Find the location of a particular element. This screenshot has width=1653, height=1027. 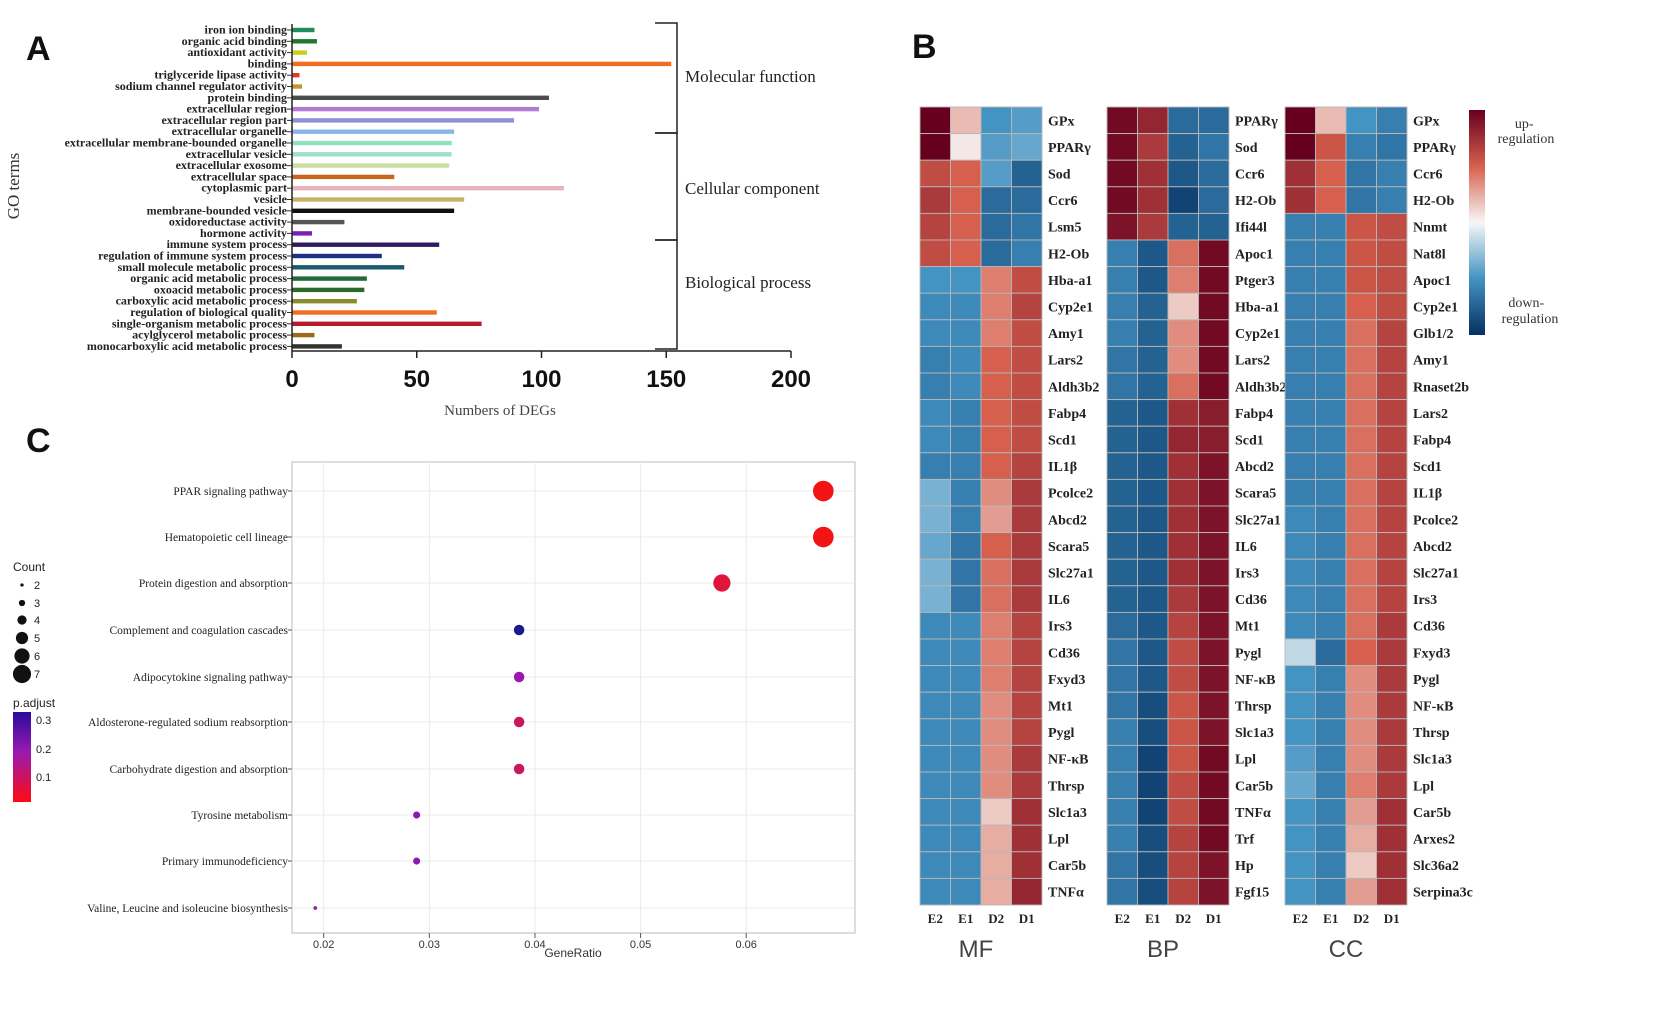

go-term-label: carboxylic acid metabolic process is located at coordinates (202, 301).